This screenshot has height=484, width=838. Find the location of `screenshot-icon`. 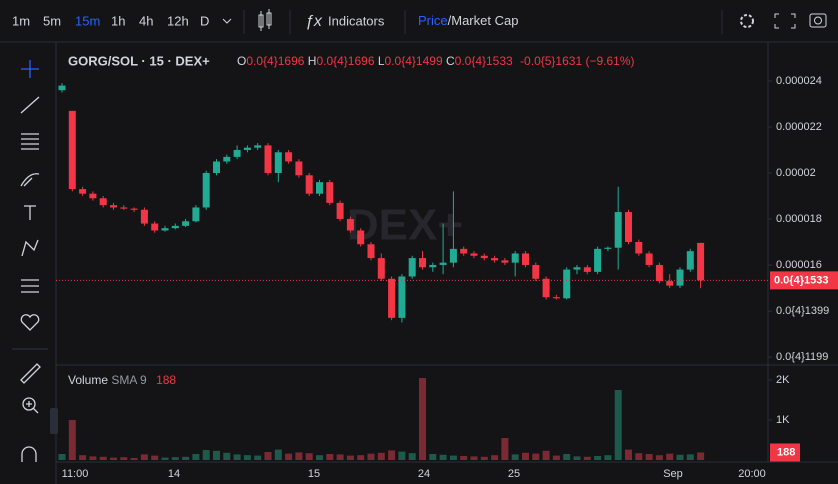

screenshot-icon is located at coordinates (818, 20).